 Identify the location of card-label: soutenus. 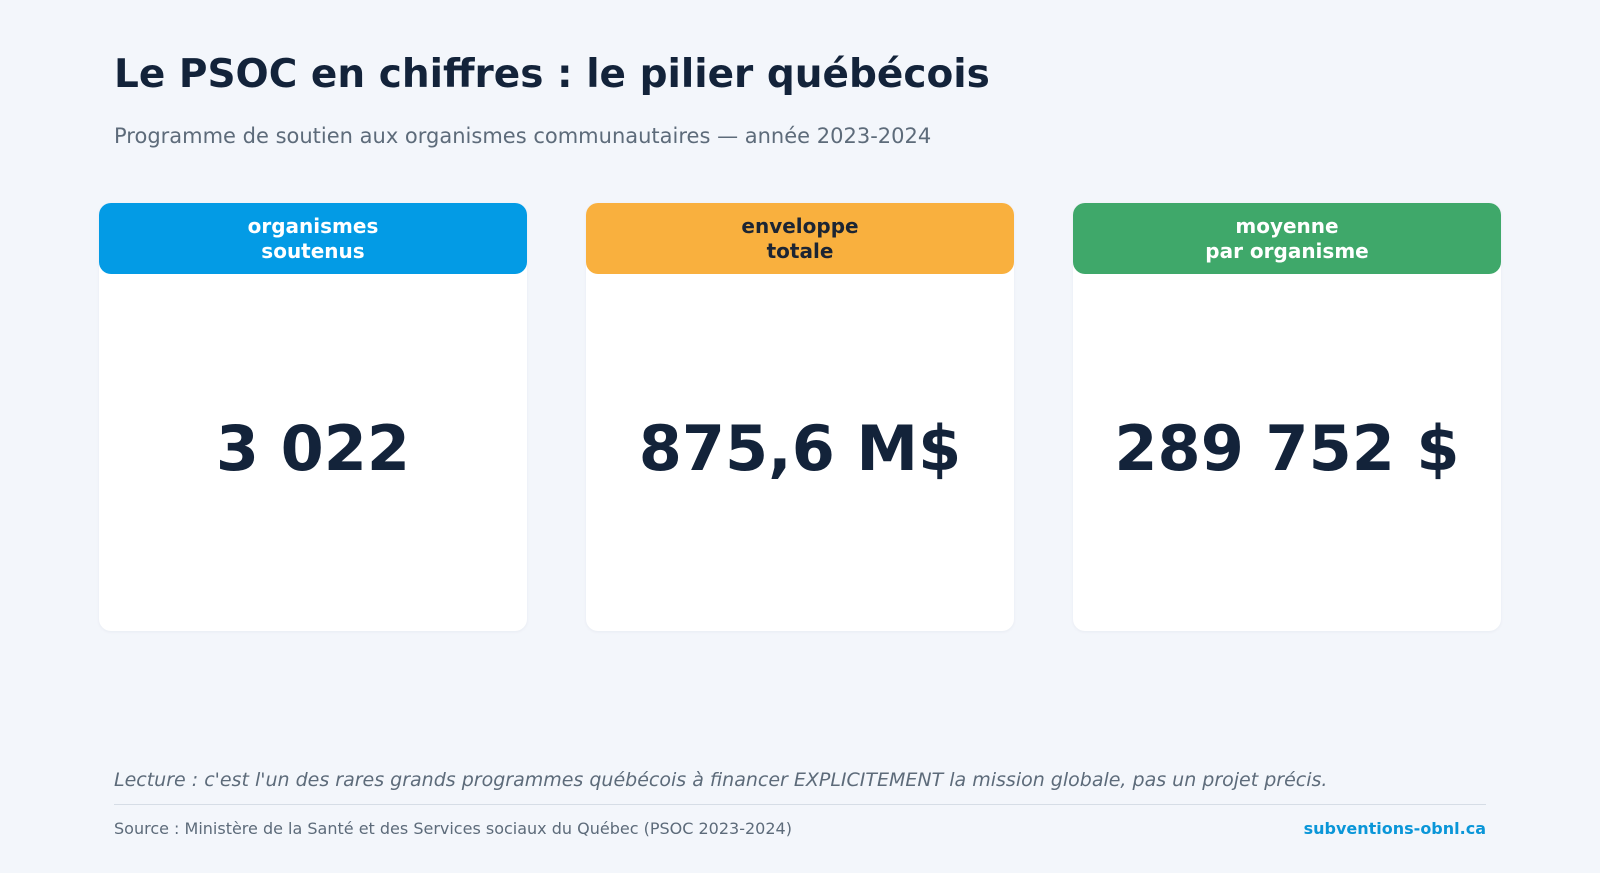
(313, 250).